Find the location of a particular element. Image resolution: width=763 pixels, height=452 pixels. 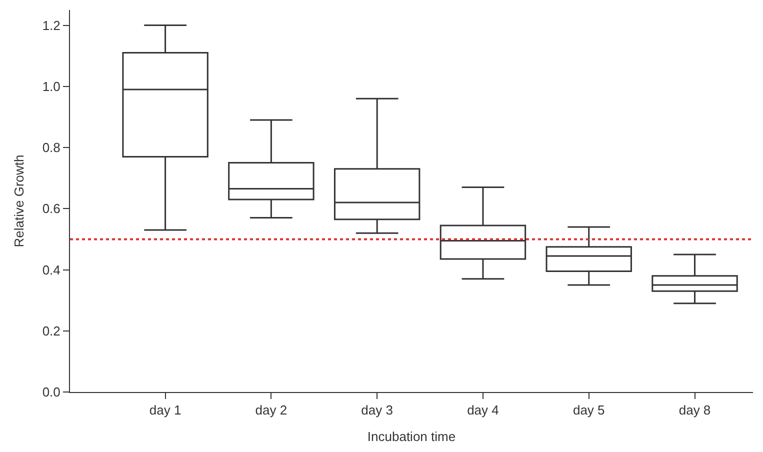

y-tick-label: 1.0 is located at coordinates (51, 86).